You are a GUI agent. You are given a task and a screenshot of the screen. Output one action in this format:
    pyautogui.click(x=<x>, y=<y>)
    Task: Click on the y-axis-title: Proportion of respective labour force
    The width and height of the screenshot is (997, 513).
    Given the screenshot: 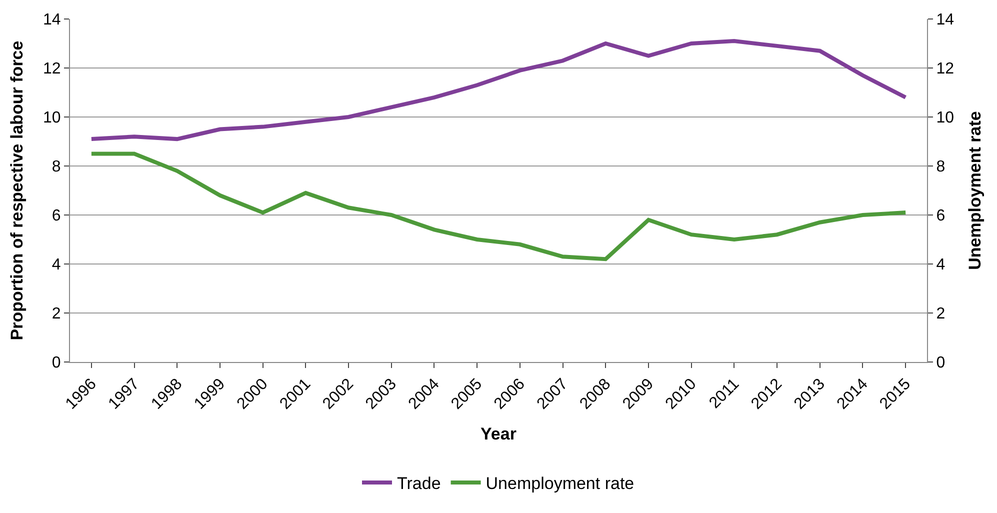 What is the action you would take?
    pyautogui.click(x=17, y=190)
    